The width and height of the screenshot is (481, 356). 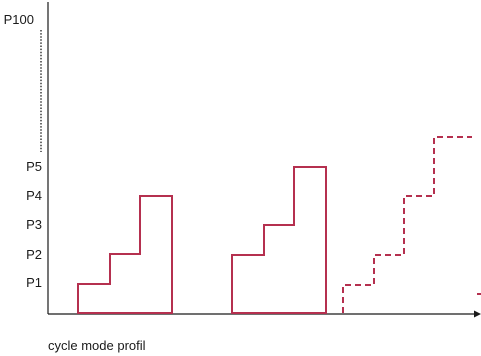 What do you see at coordinates (125, 254) in the screenshot?
I see `profile-1-staircase` at bounding box center [125, 254].